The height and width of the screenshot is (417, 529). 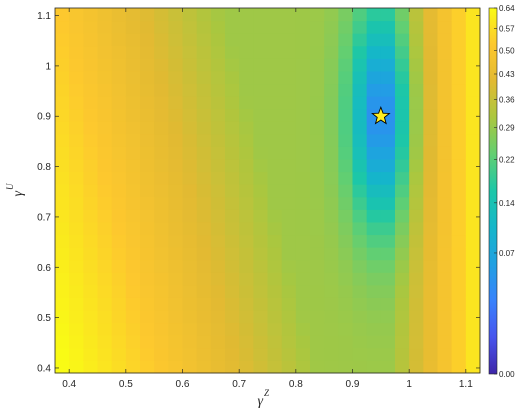 I want to click on colorbar-ticks: 0.00 0.07 0.14 0.22 0.29 0.36 0.43 0.50 0.57 0.64, so click(x=504, y=191).